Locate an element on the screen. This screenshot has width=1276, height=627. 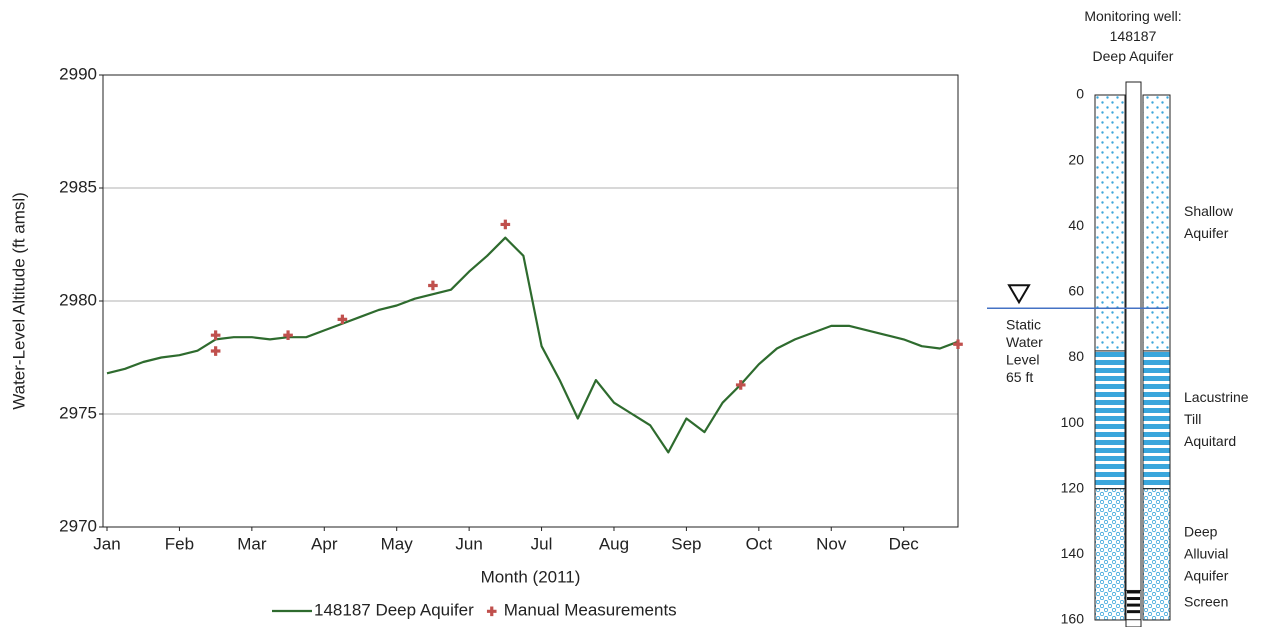
layer-label: Shallow Aquifer is located at coordinates (1209, 222).